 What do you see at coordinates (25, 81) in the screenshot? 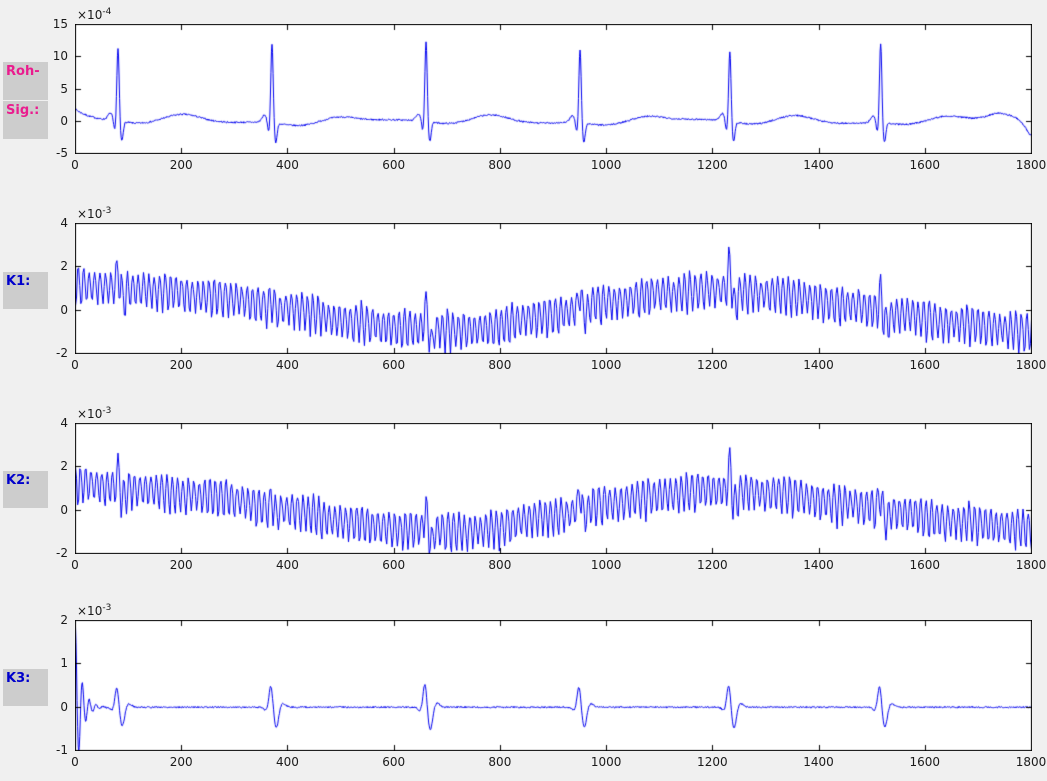
I see `label-roh: Roh-` at bounding box center [25, 81].